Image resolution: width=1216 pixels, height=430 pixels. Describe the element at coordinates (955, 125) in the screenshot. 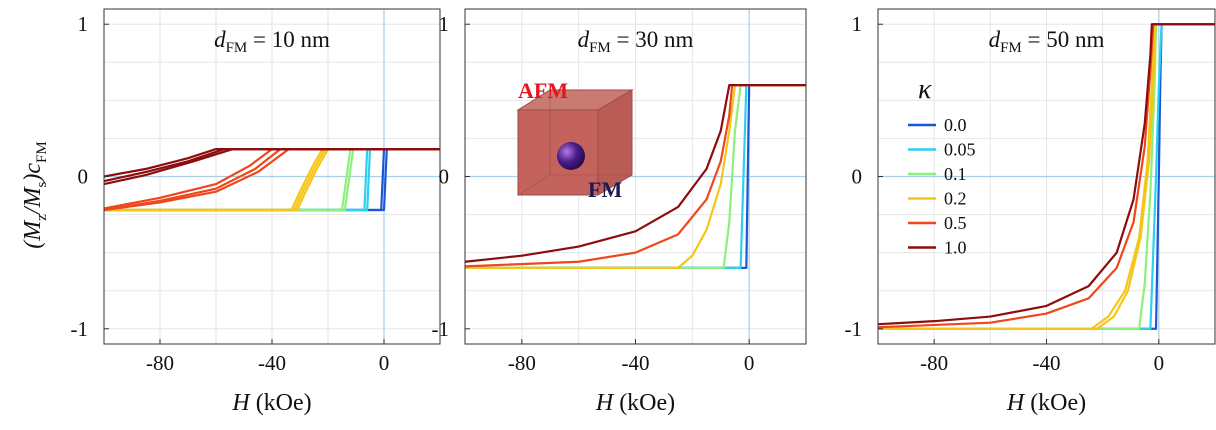

I see `legend-label: 0.0` at that location.